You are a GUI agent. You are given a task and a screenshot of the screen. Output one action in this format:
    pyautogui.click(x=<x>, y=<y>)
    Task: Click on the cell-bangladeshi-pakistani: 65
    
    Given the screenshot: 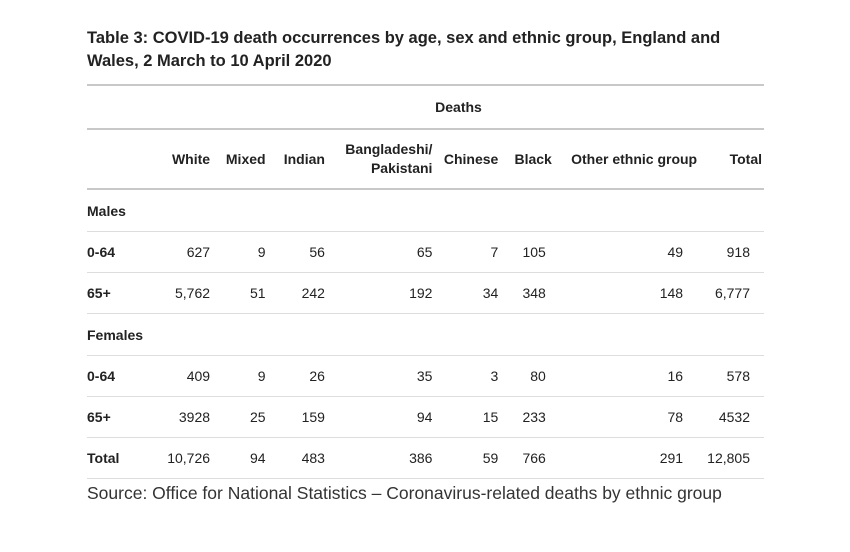 What is the action you would take?
    pyautogui.click(x=378, y=252)
    